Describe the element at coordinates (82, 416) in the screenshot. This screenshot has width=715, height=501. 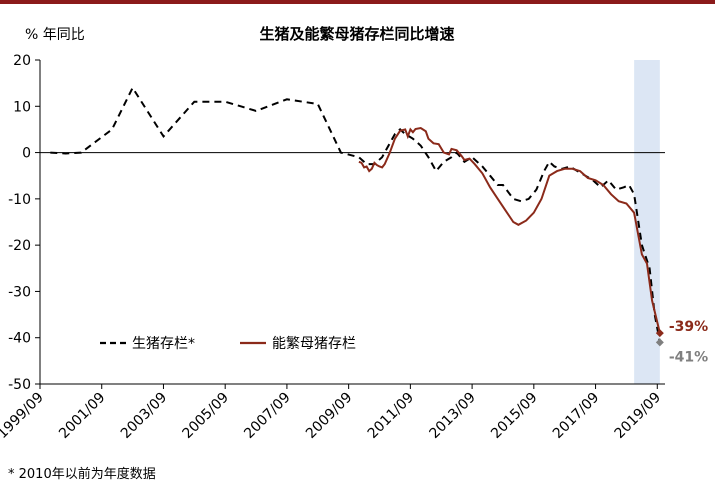
I see `x-tick-label: 2001/09` at that location.